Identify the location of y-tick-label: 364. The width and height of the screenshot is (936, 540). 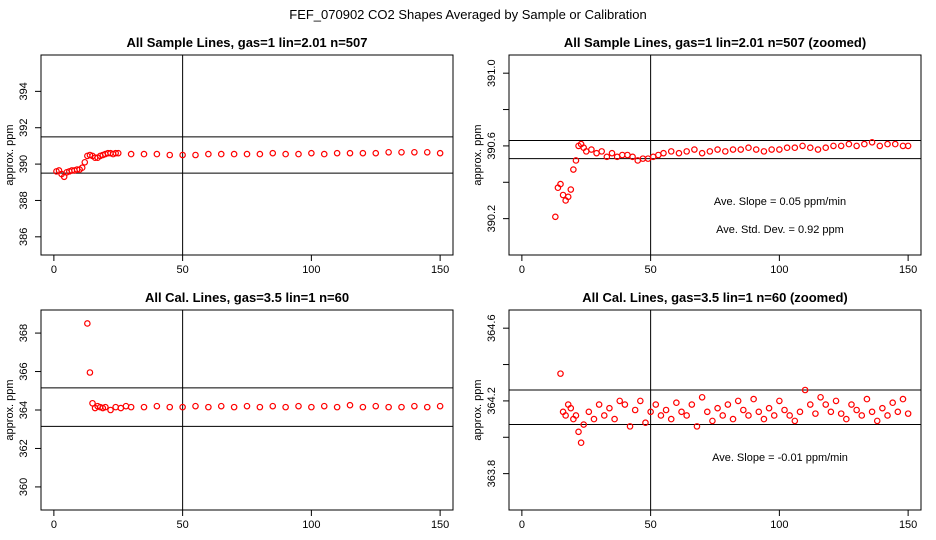
(24, 410).